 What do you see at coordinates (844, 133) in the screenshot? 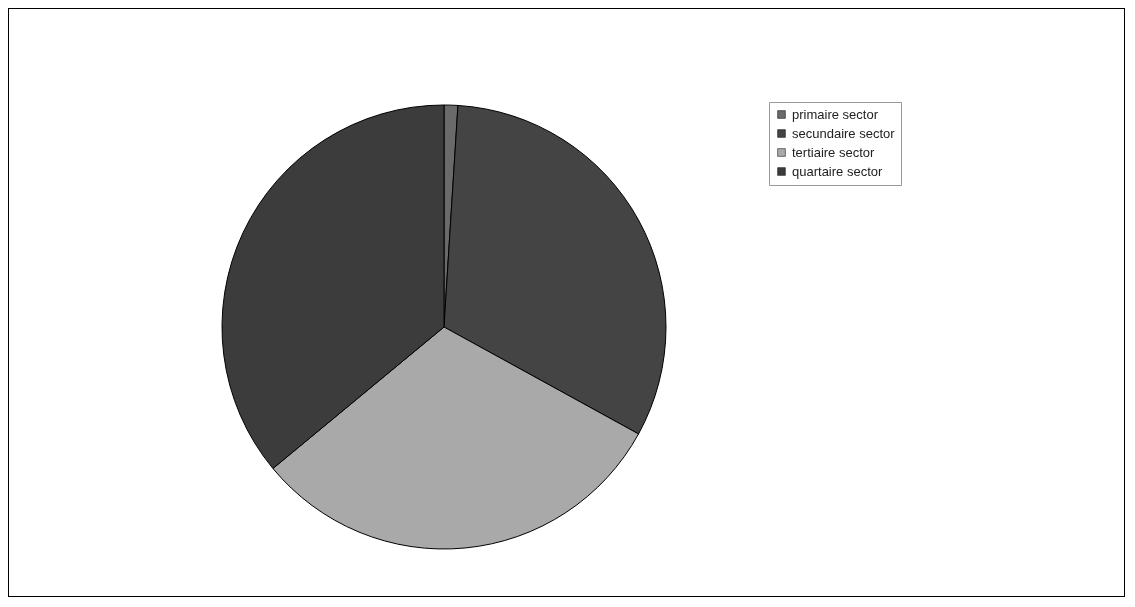
I see `legend-label: secundaire sector` at bounding box center [844, 133].